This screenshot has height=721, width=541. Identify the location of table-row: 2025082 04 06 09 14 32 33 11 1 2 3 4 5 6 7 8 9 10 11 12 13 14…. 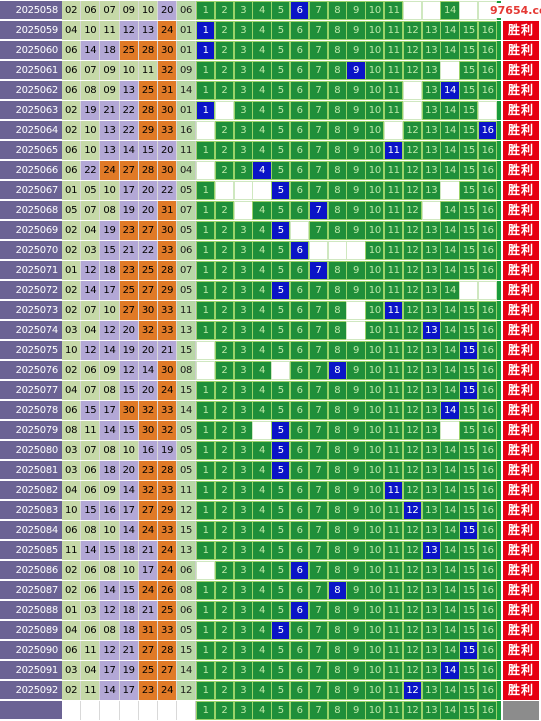
(270, 491).